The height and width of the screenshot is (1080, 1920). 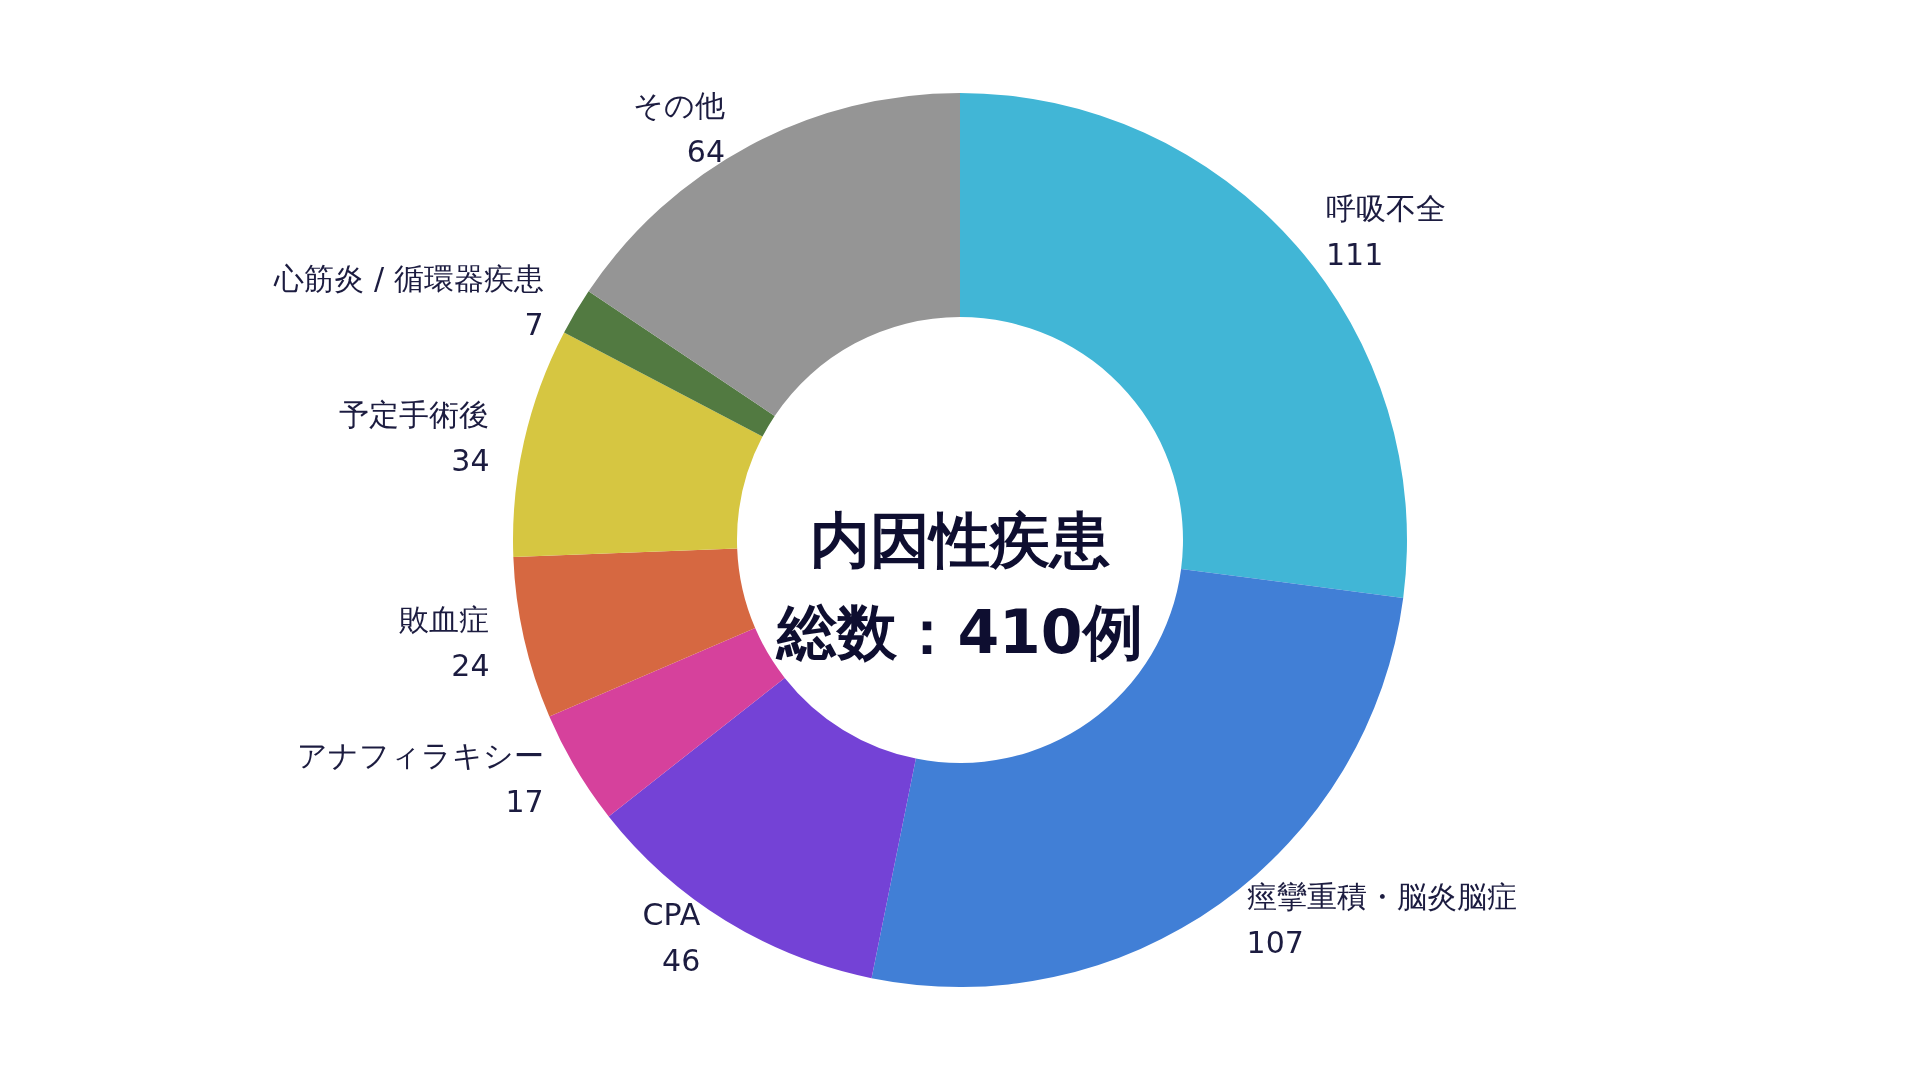 What do you see at coordinates (1275, 943) in the screenshot?
I see `data-label: 107` at bounding box center [1275, 943].